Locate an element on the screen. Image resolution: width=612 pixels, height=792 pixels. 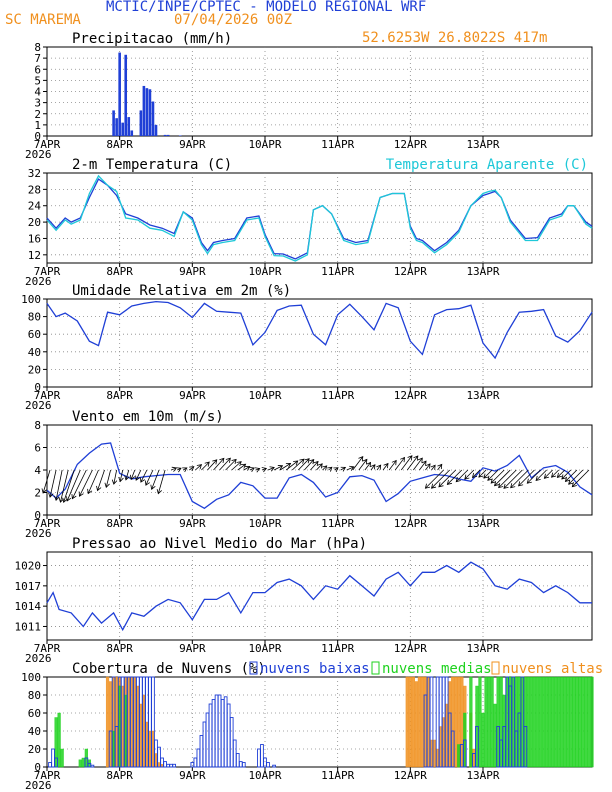
y-tick-label: 28 is located at coordinates (34, 189).